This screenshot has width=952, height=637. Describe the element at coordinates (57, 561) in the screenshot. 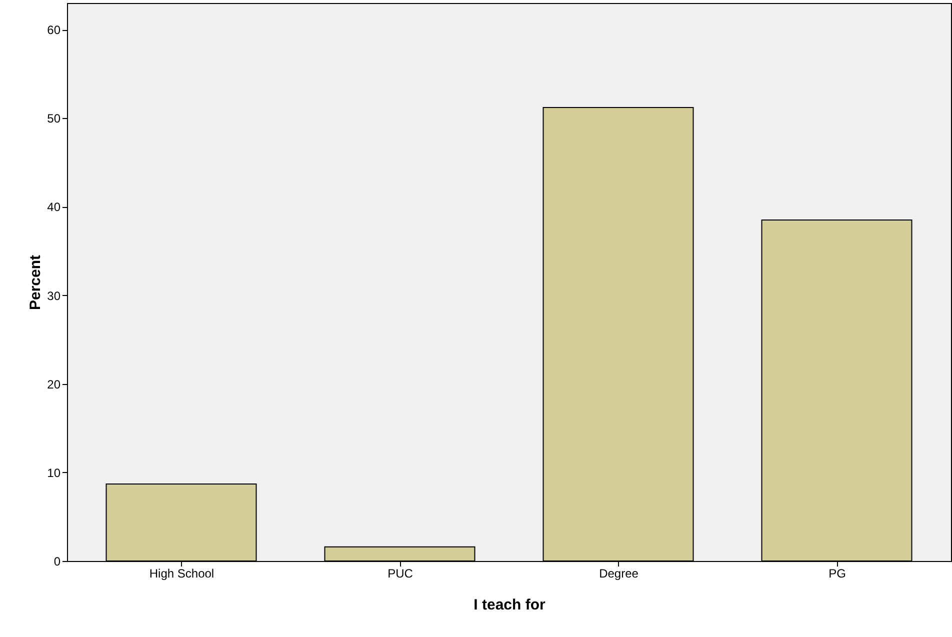

I see `y-tick-label: 0` at that location.